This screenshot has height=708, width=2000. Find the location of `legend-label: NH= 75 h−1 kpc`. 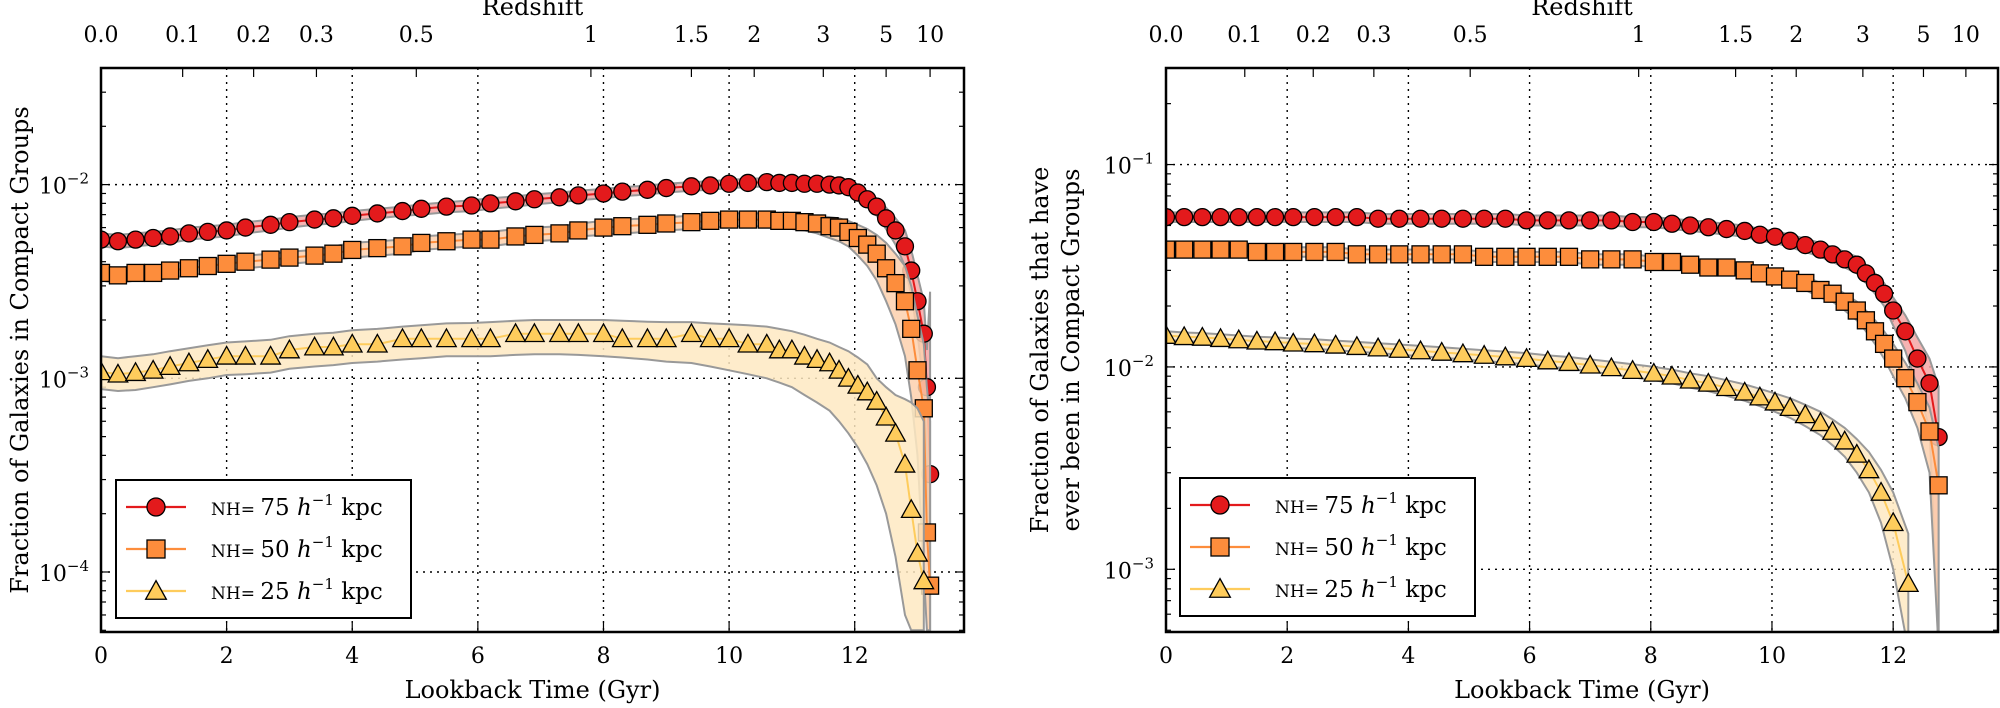

legend-label: NH= 75 h−1 kpc is located at coordinates (297, 506).